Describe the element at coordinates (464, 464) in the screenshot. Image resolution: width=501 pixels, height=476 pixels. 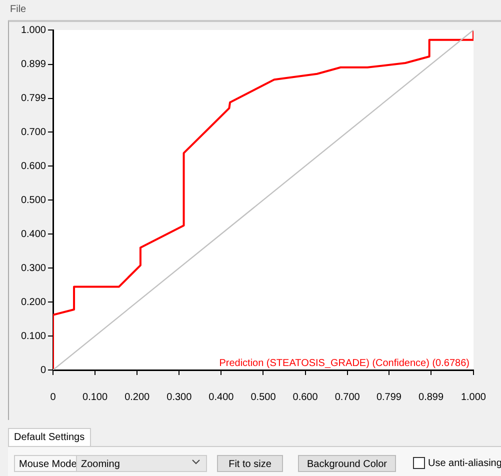
I see `text: Use anti-aliasing` at that location.